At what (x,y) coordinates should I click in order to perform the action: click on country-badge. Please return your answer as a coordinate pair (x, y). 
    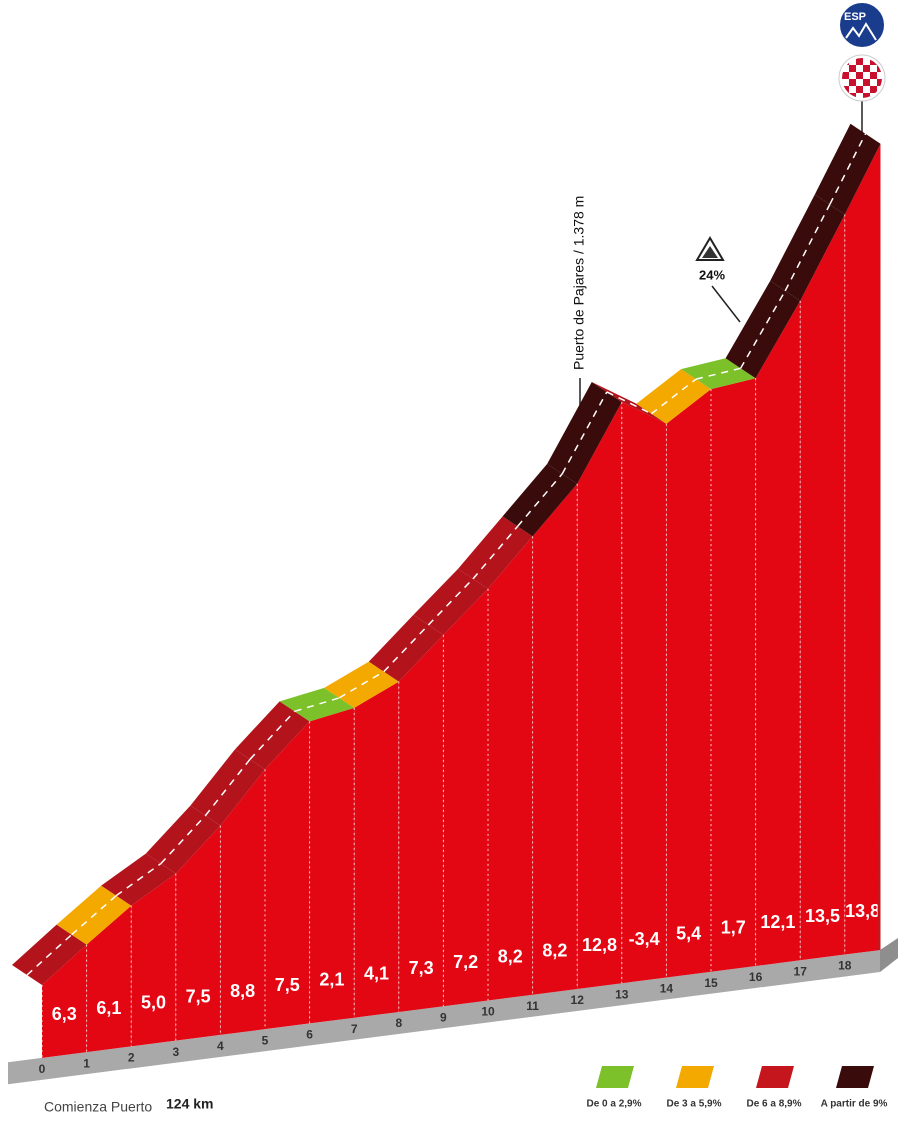
    Looking at the image, I should click on (862, 25).